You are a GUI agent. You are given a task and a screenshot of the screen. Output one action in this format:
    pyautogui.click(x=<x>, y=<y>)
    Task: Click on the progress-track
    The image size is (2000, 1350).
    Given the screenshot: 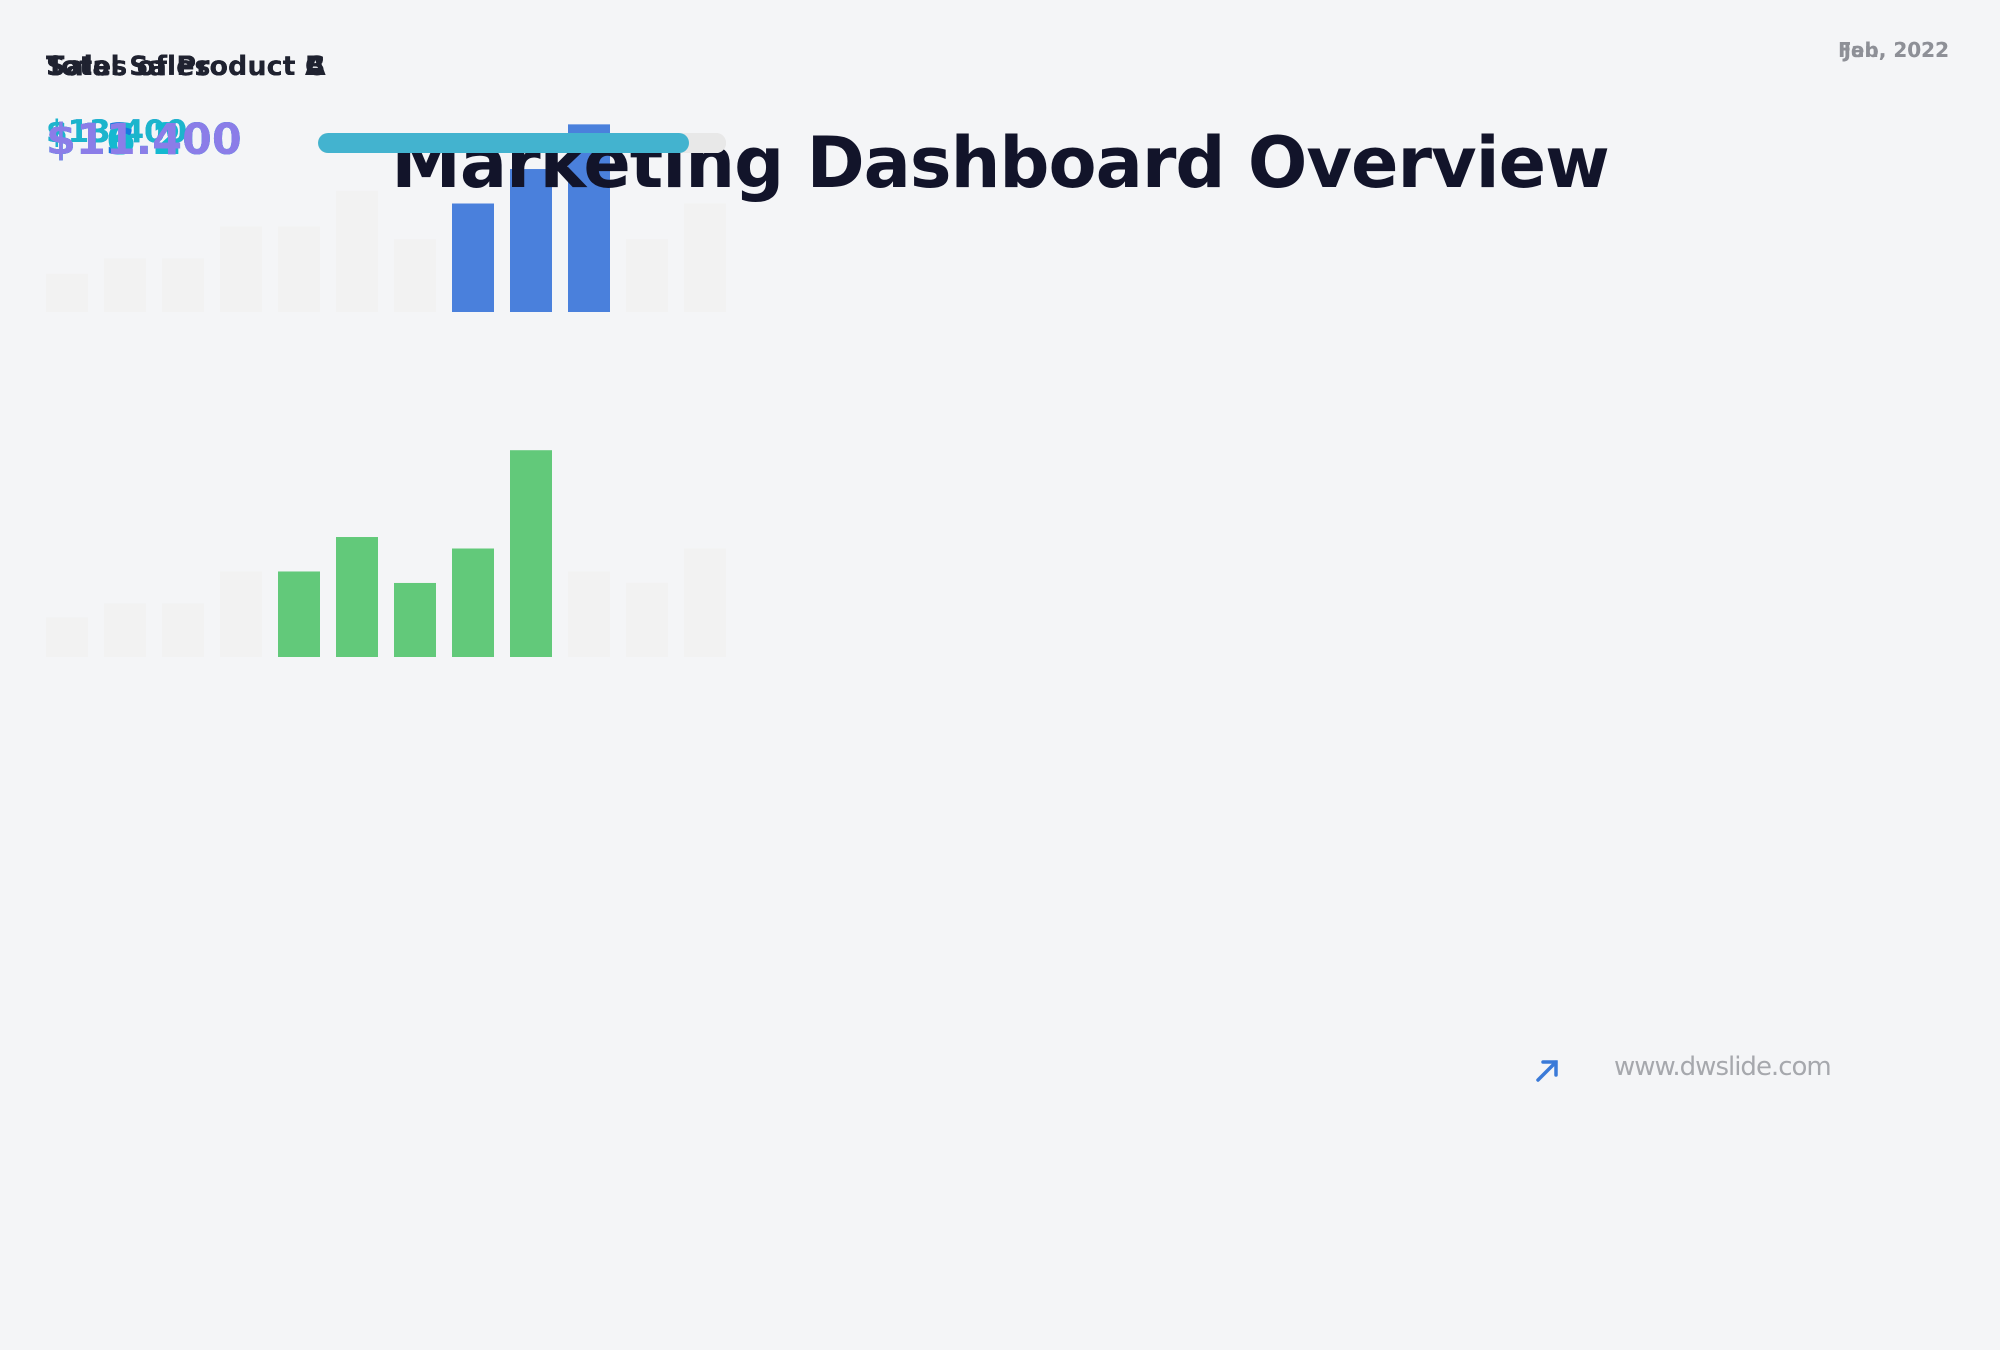 What is the action you would take?
    pyautogui.click(x=522, y=143)
    